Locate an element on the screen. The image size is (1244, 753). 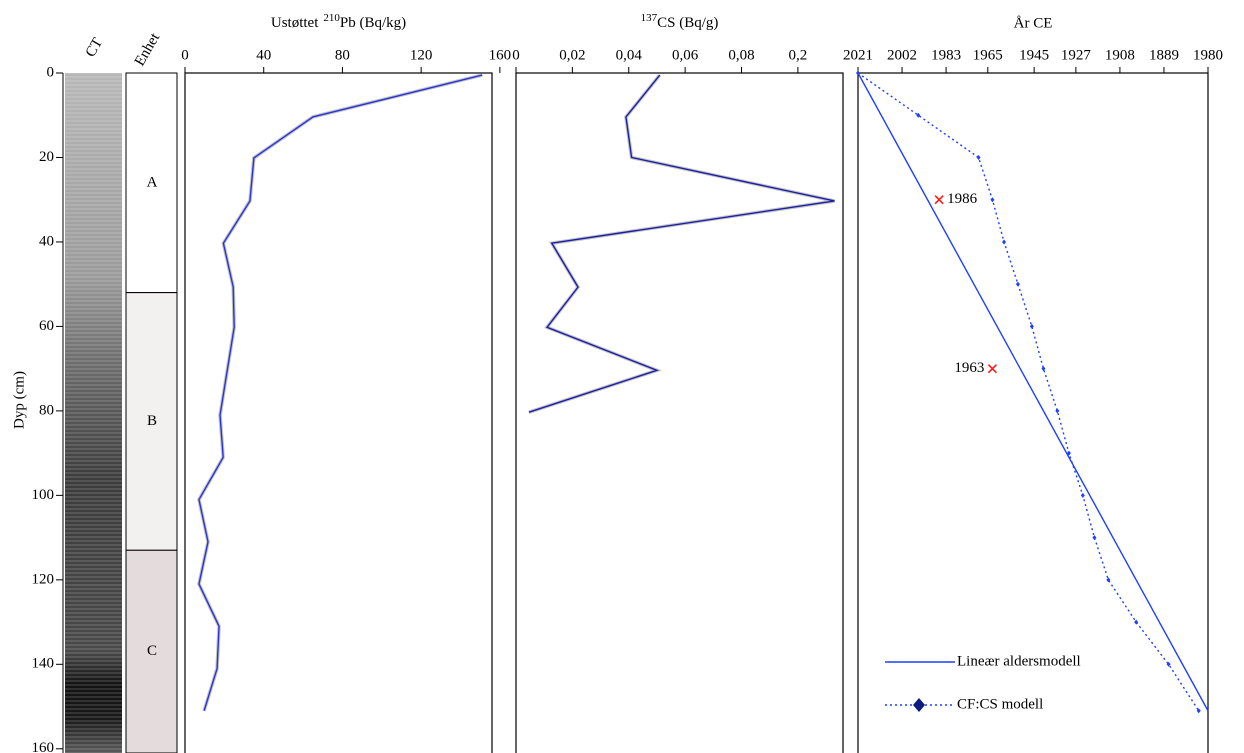
unit-label: C is located at coordinates (152, 651).